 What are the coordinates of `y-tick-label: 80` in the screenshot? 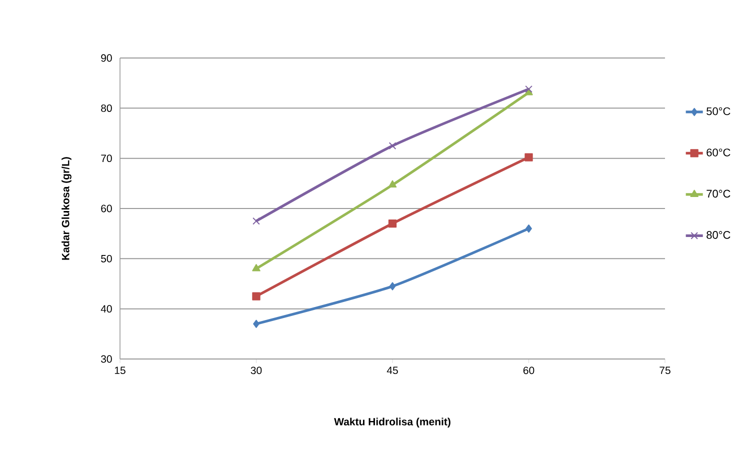 It's located at (106, 108).